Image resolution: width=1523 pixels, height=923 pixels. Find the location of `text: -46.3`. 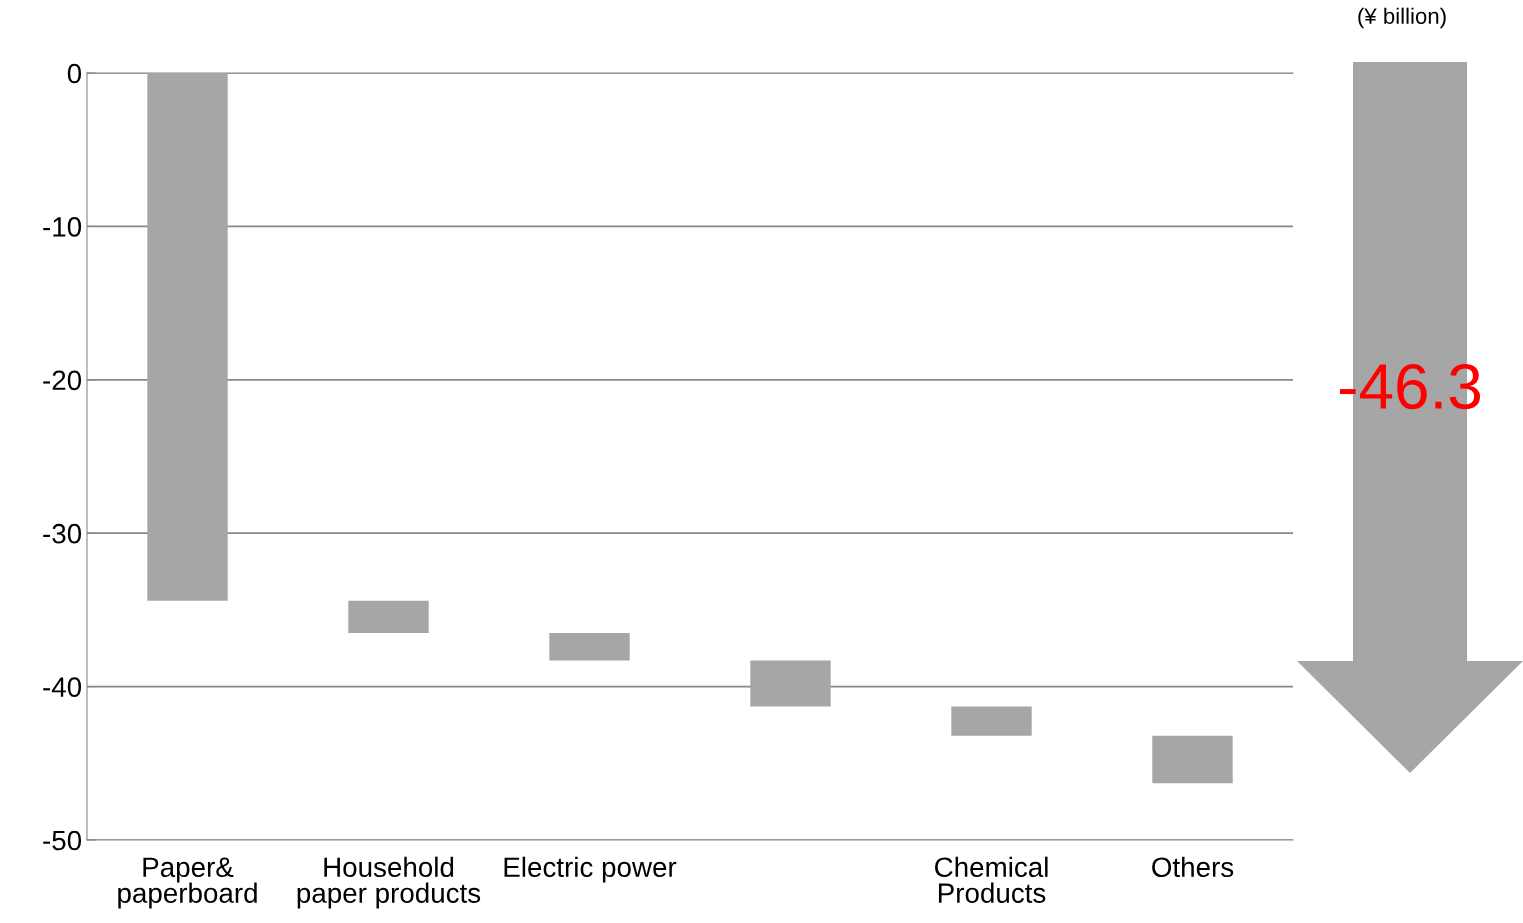

text: -46.3 is located at coordinates (1410, 386).